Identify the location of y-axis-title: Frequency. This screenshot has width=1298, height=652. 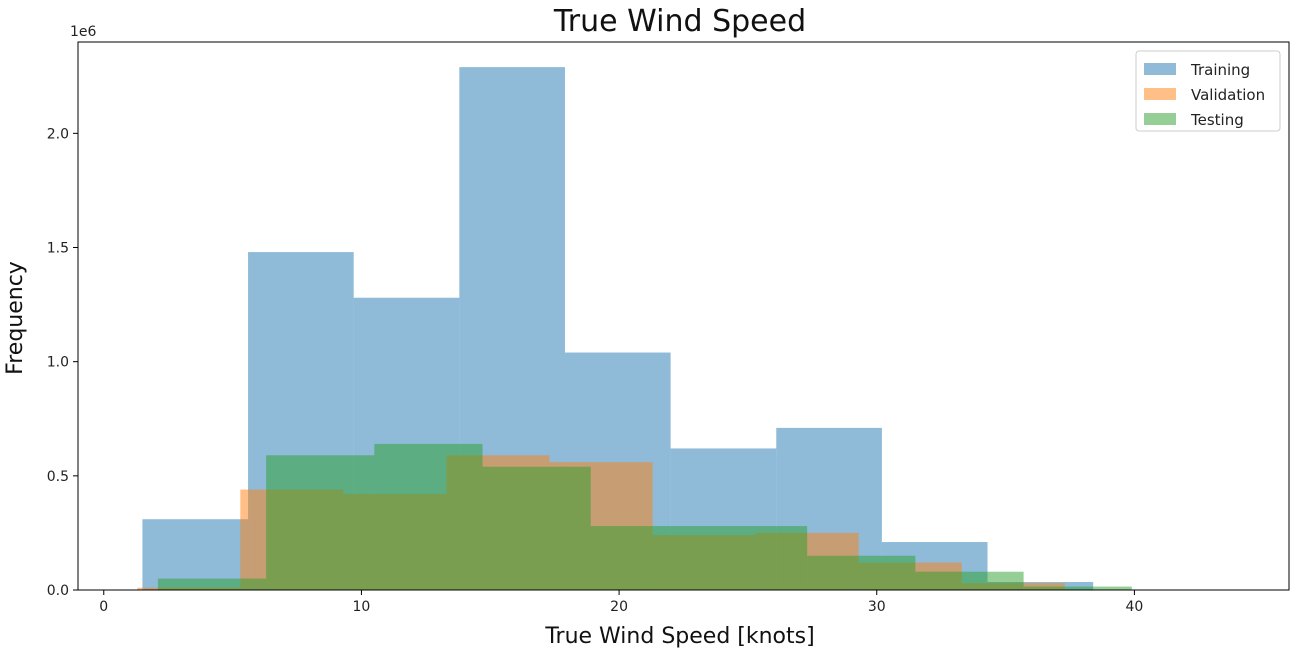
(15, 318).